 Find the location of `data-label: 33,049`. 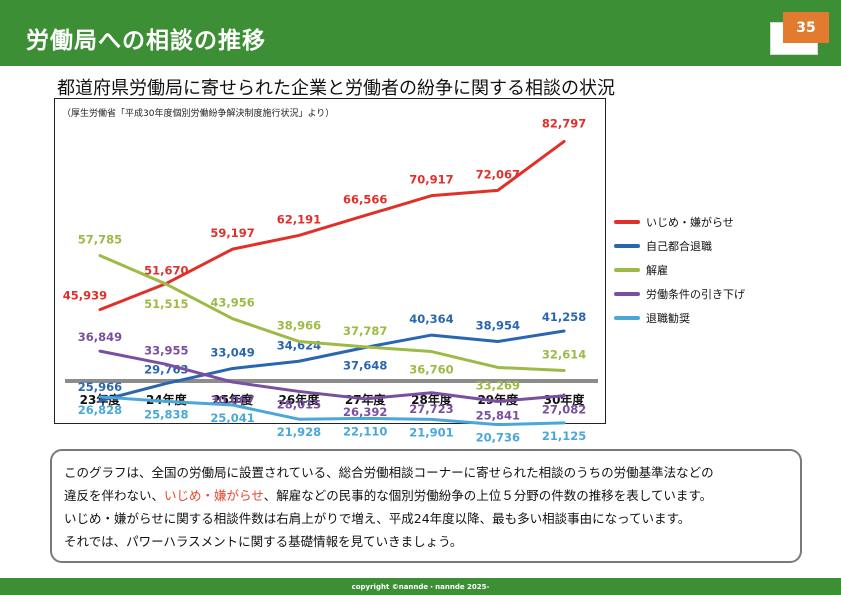

data-label: 33,049 is located at coordinates (232, 352).